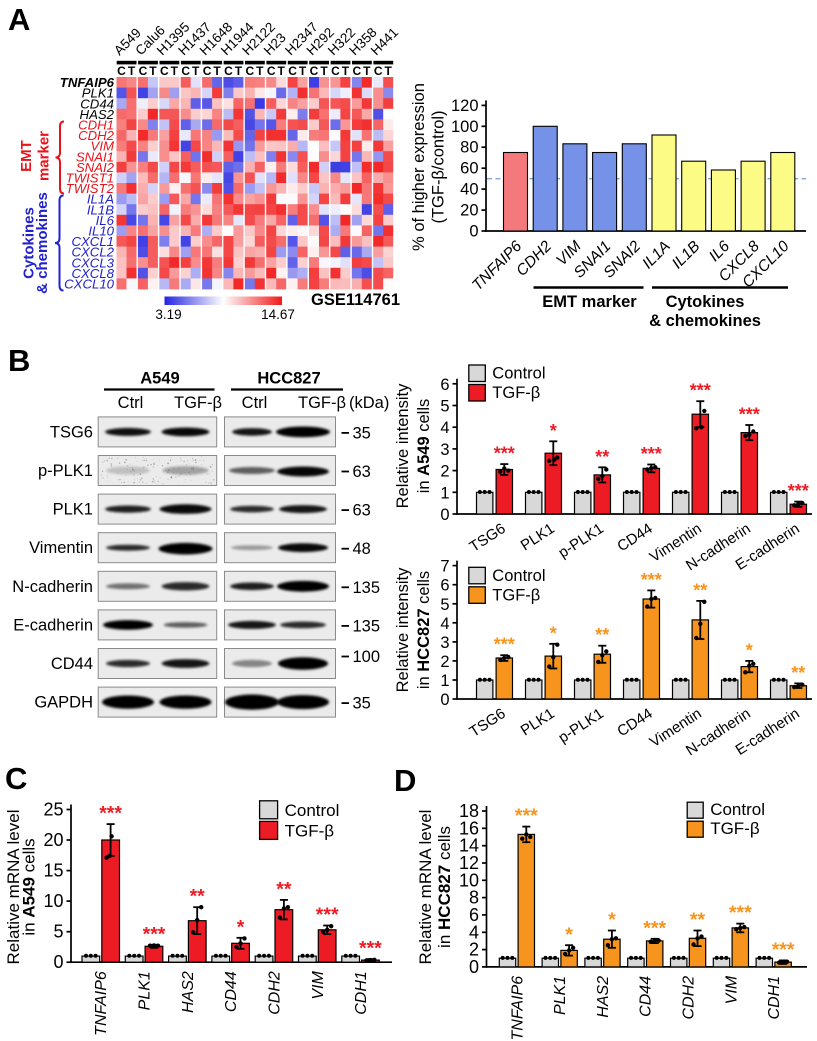 The width and height of the screenshot is (817, 1041). I want to click on svg-text: SNAI2, so click(95, 167).